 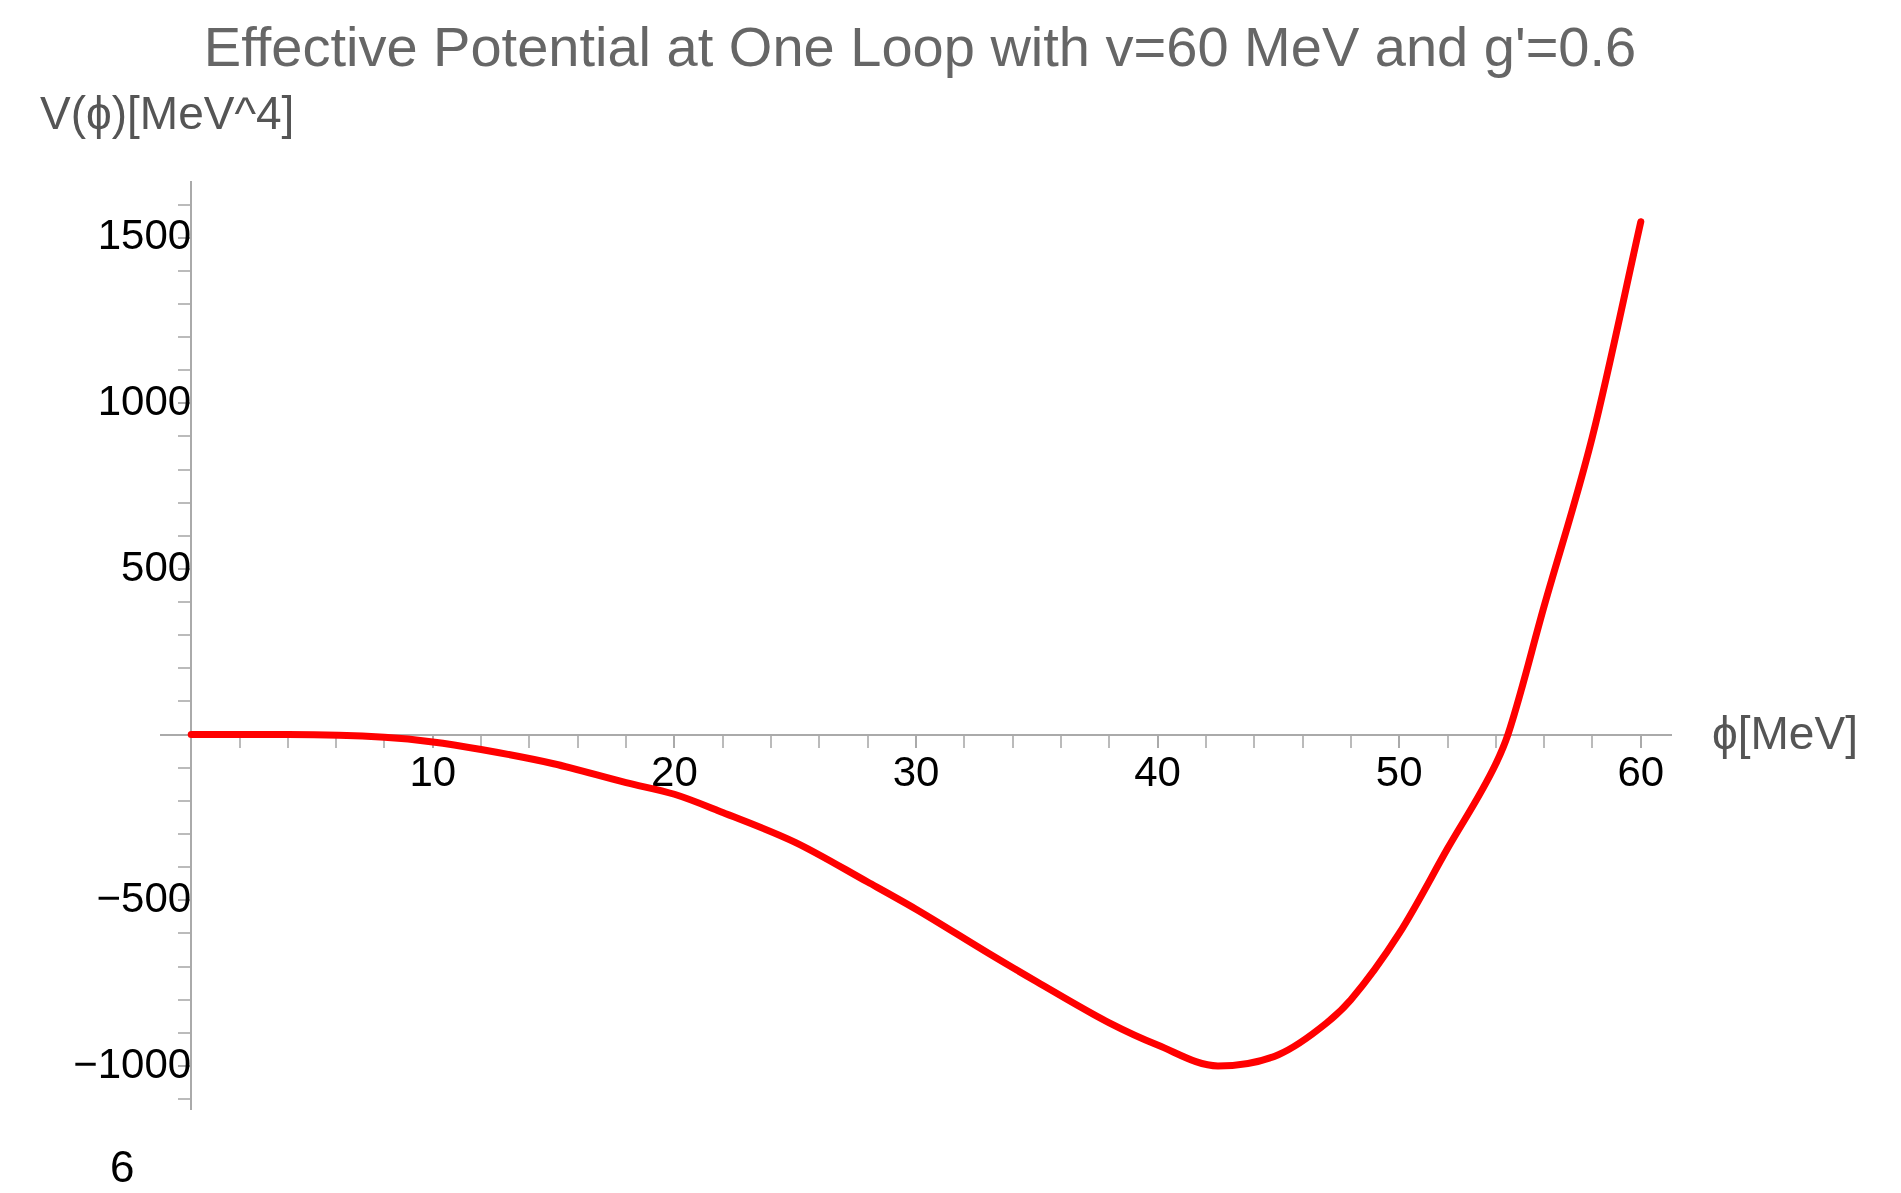 What do you see at coordinates (916, 772) in the screenshot?
I see `x-tick-label: 30` at bounding box center [916, 772].